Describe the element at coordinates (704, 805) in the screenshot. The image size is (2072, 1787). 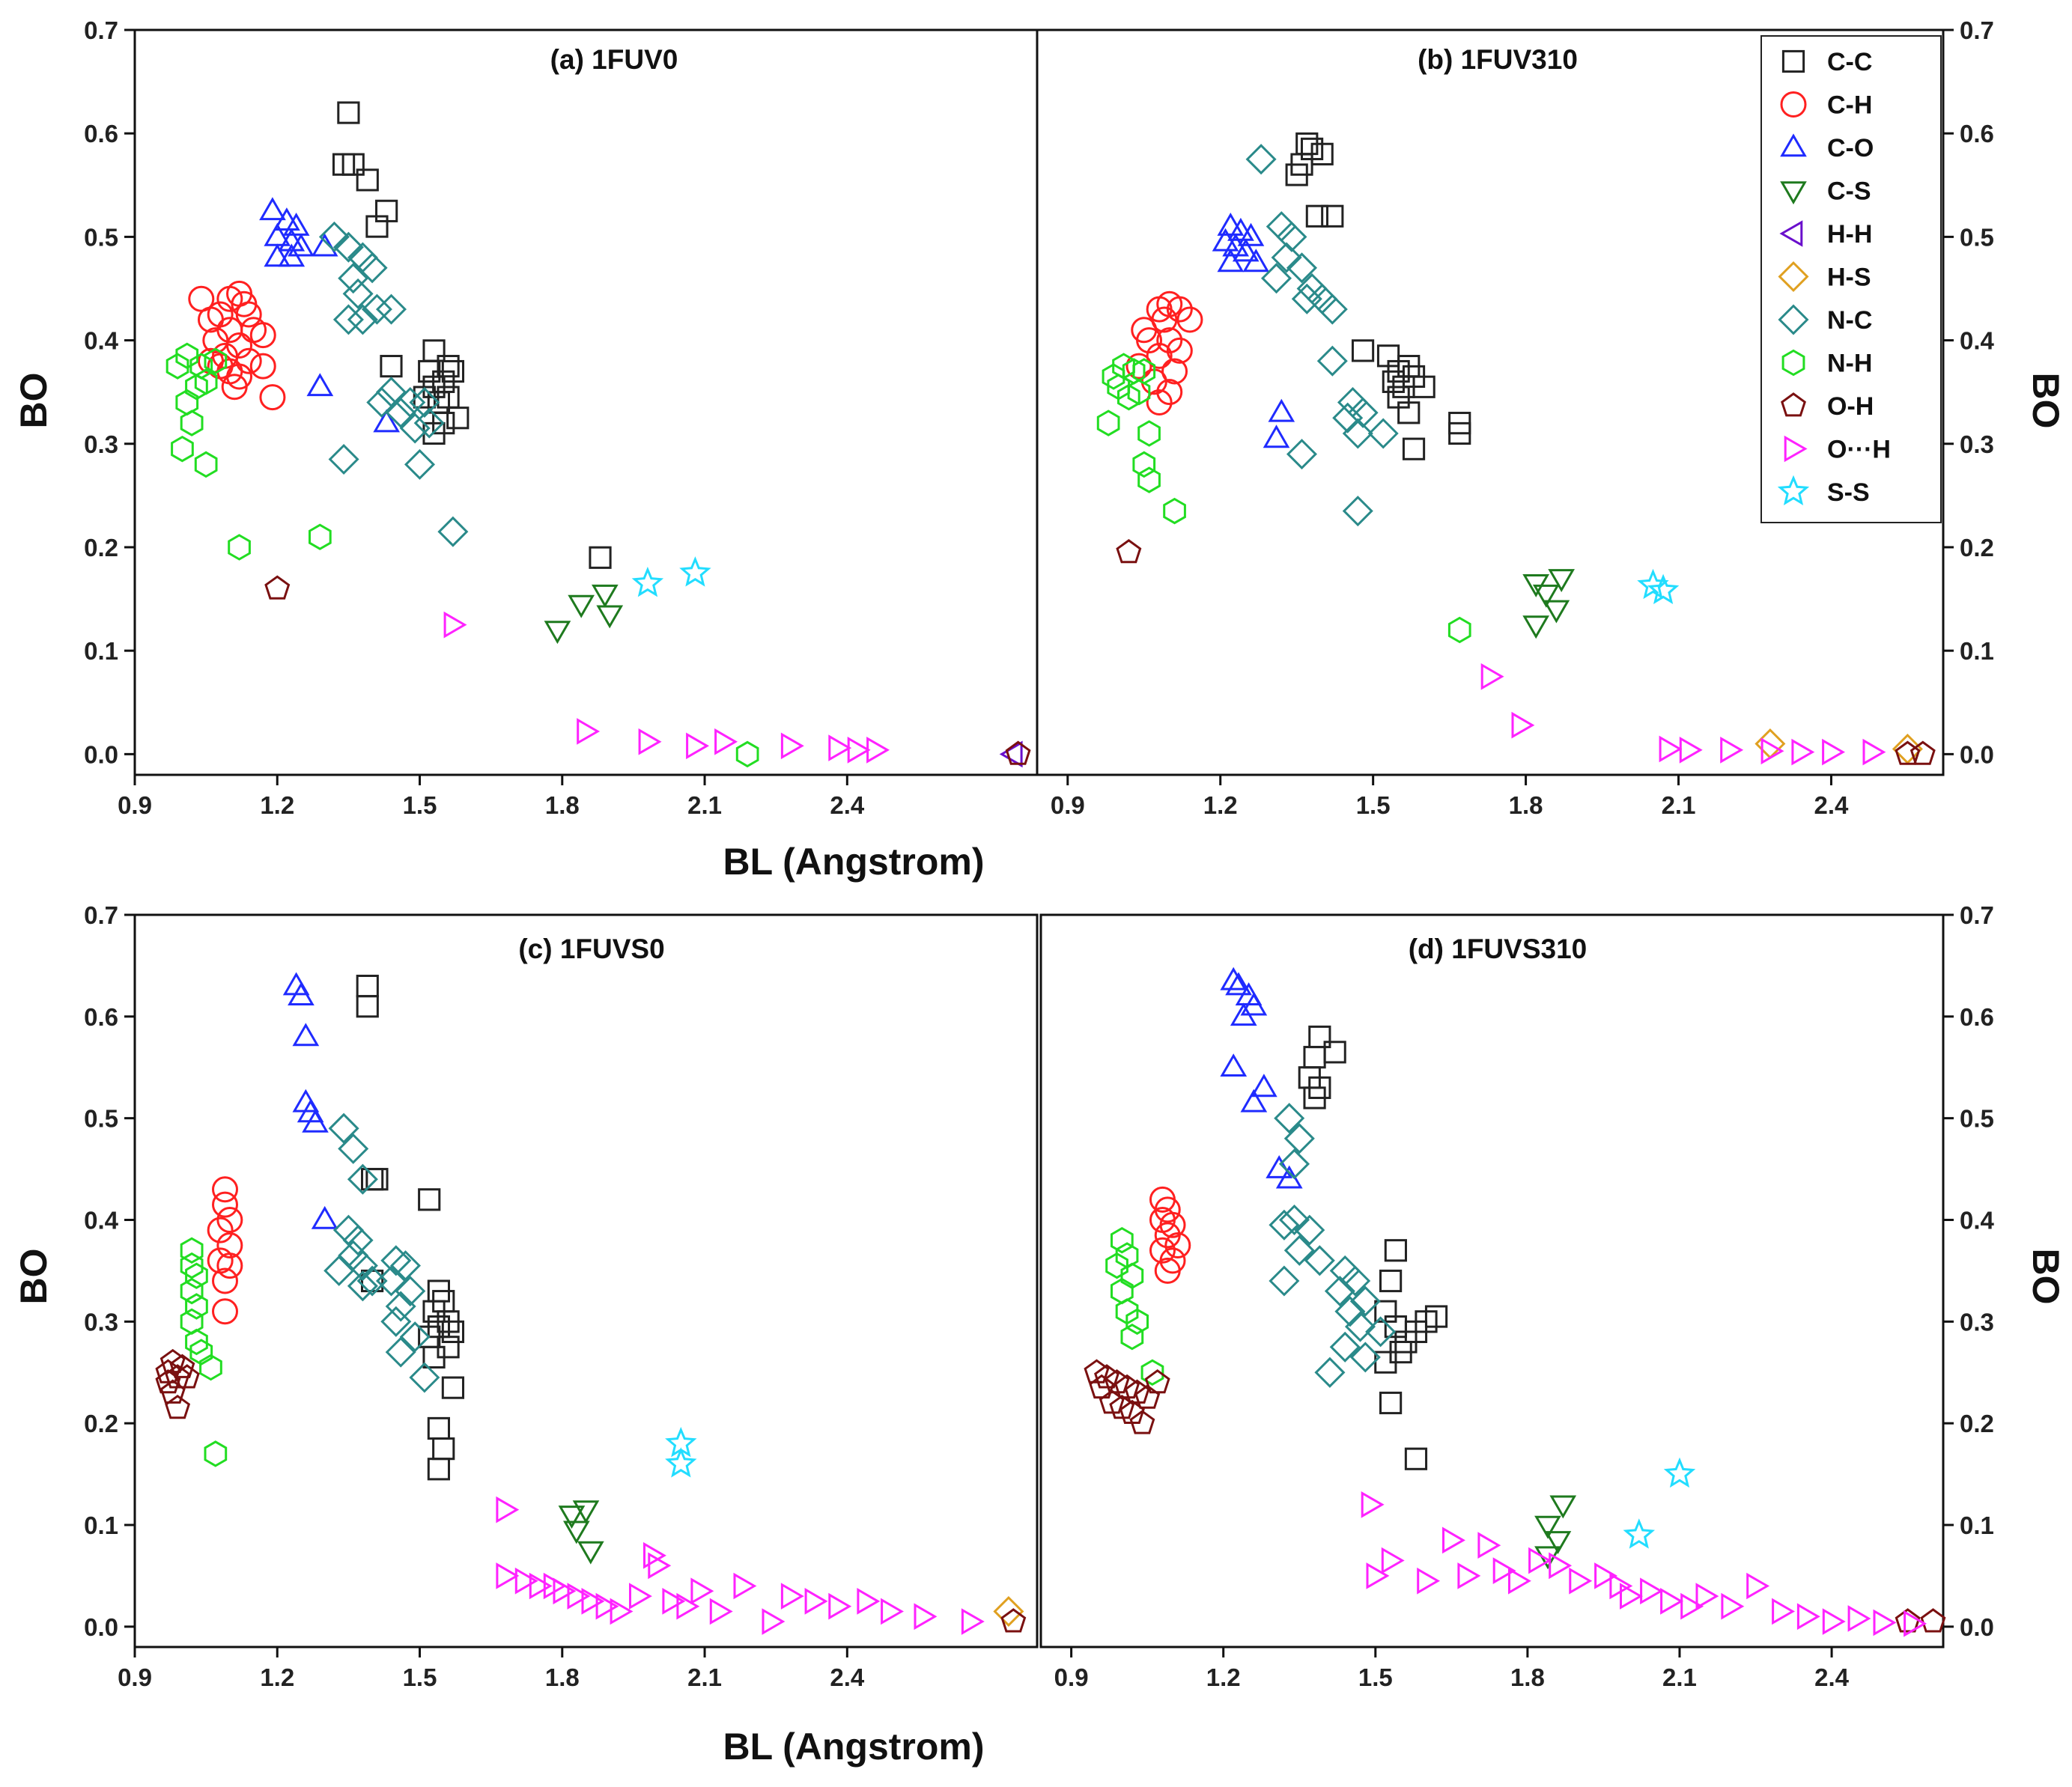
I see `x-tick-label: 2.1` at that location.